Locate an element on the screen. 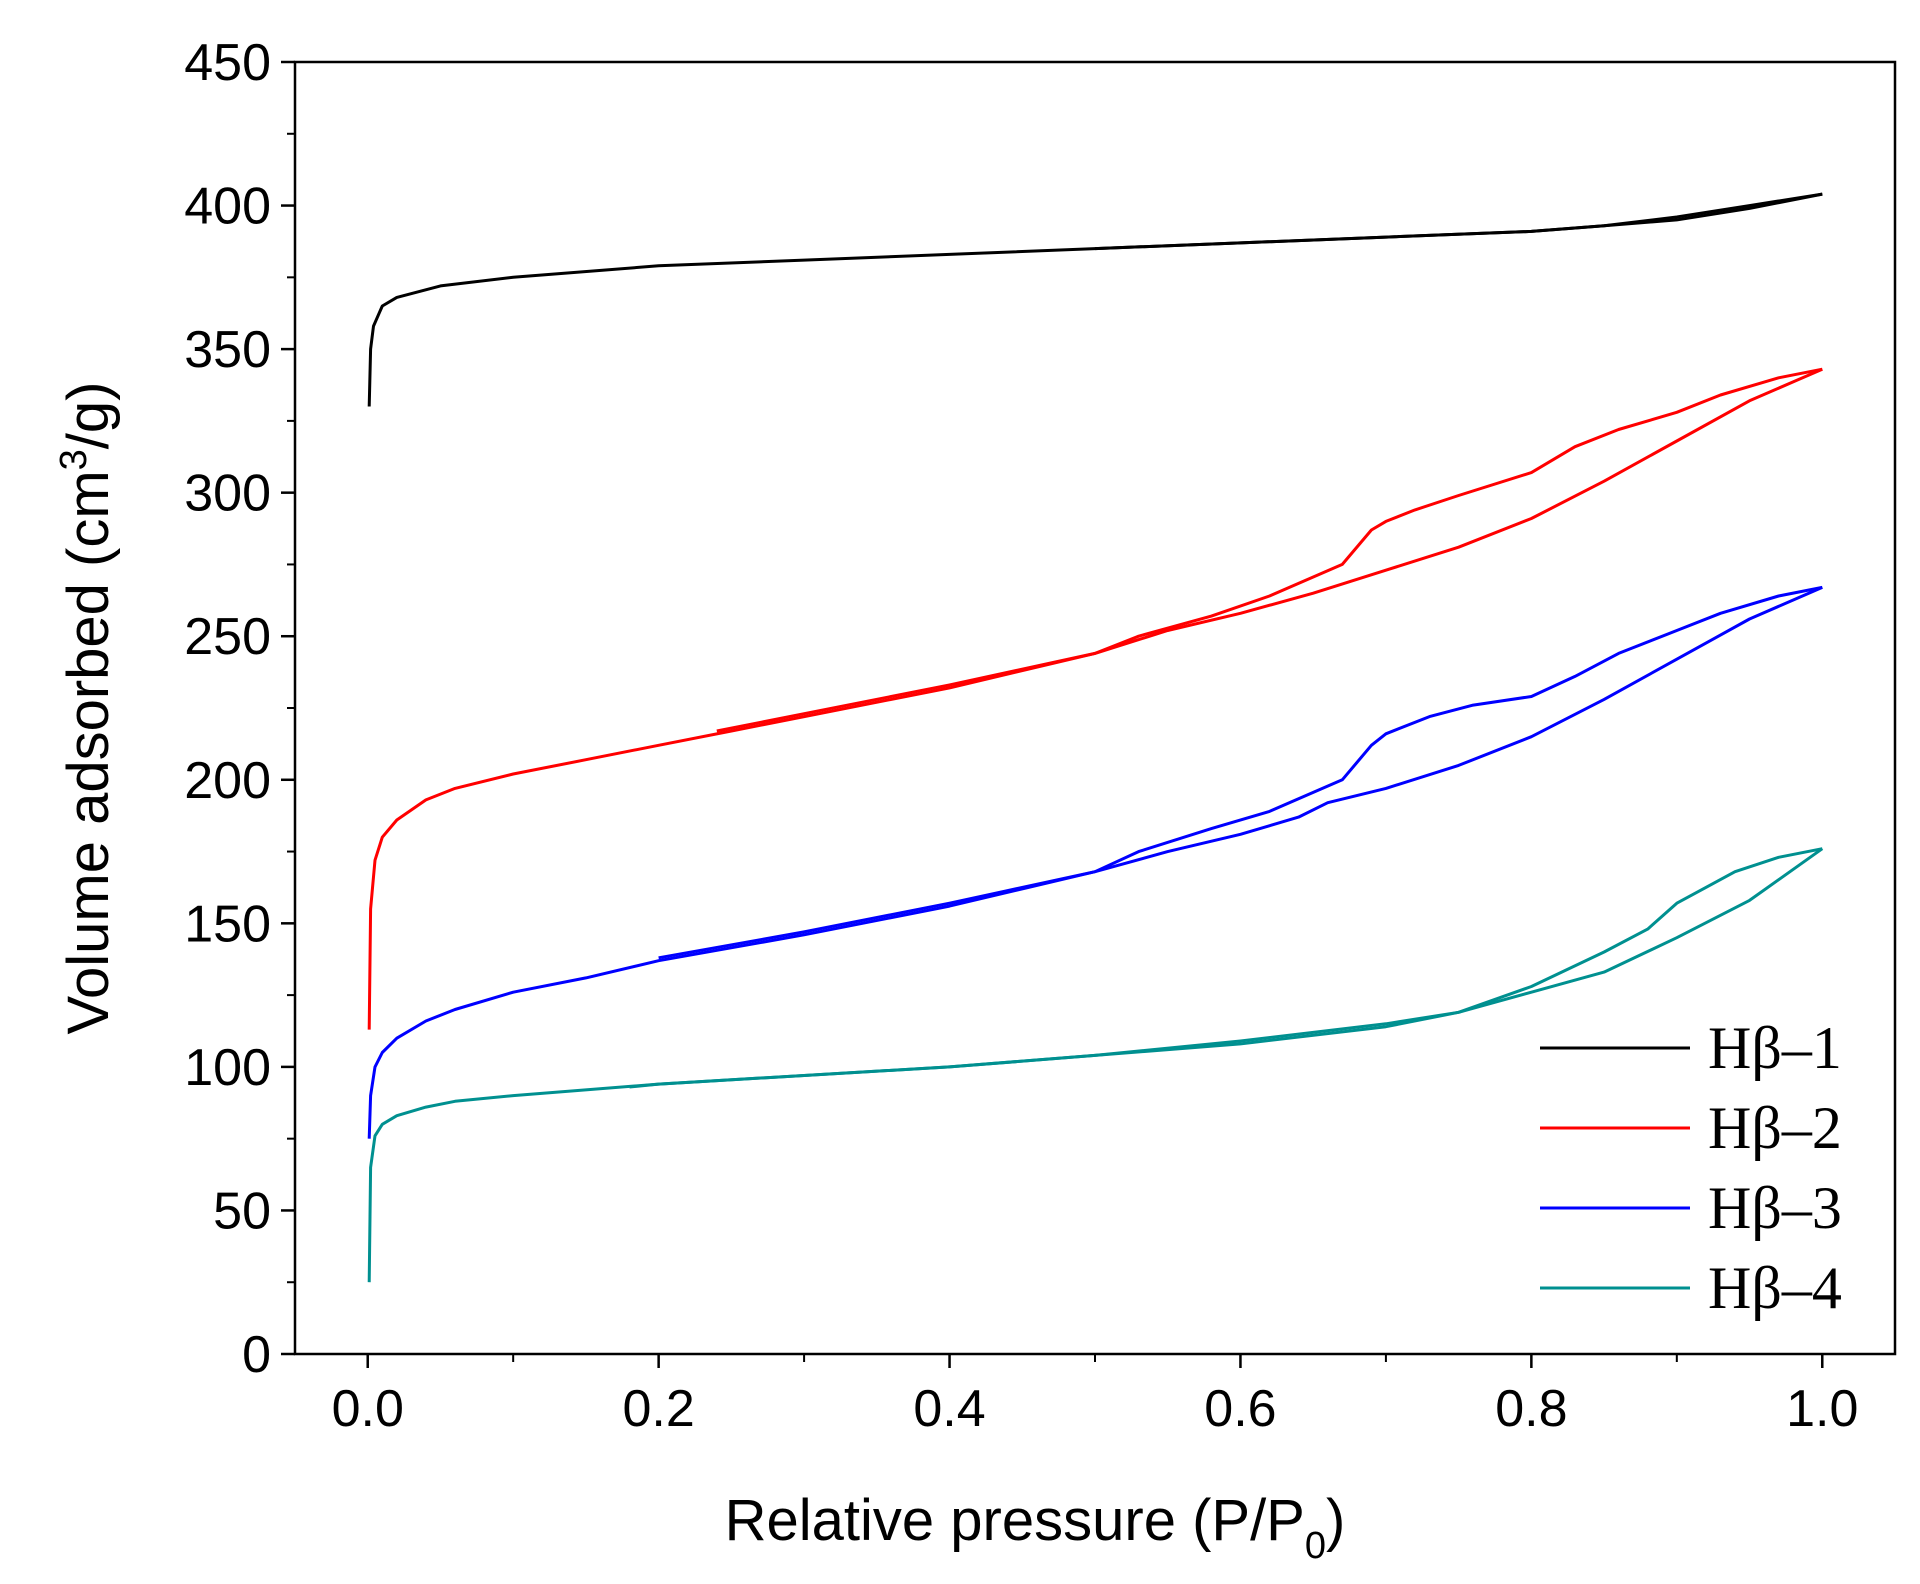  y-tick-label: 150 is located at coordinates (227, 924).